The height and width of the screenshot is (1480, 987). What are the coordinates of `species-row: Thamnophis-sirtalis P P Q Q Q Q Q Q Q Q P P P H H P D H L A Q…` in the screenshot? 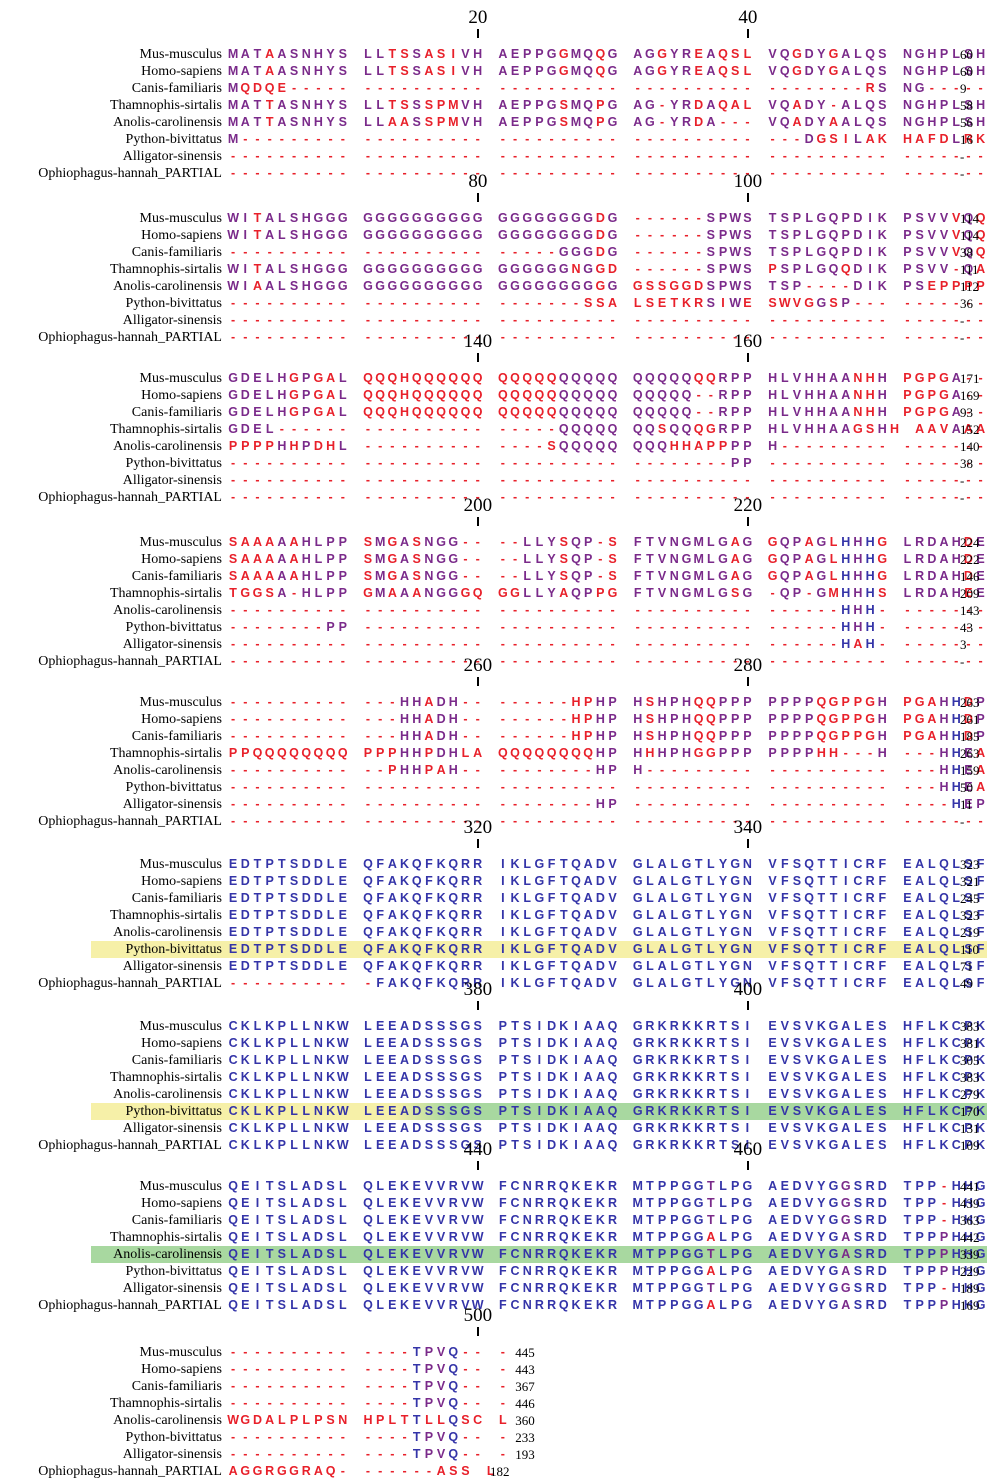 It's located at (493, 753).